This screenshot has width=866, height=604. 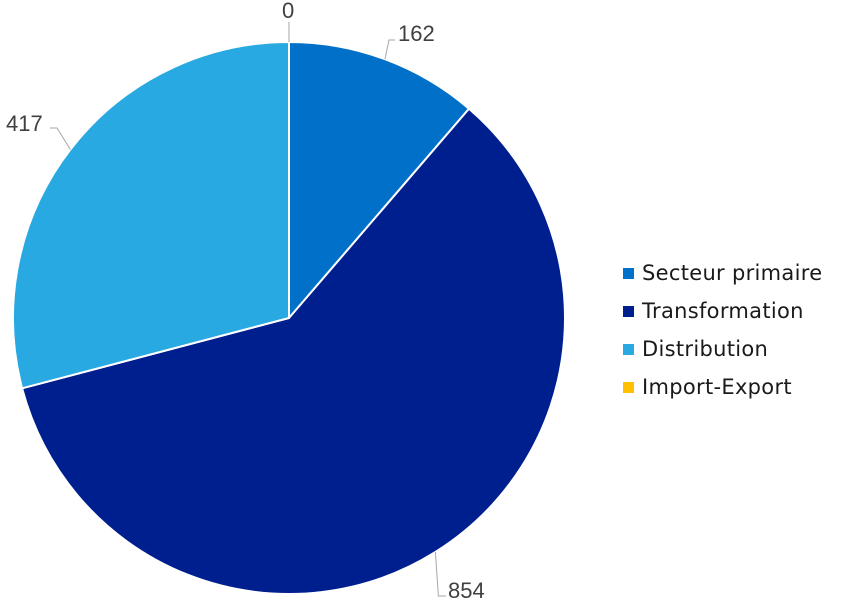 I want to click on legend-item-transformation: Transformation, so click(x=722, y=311).